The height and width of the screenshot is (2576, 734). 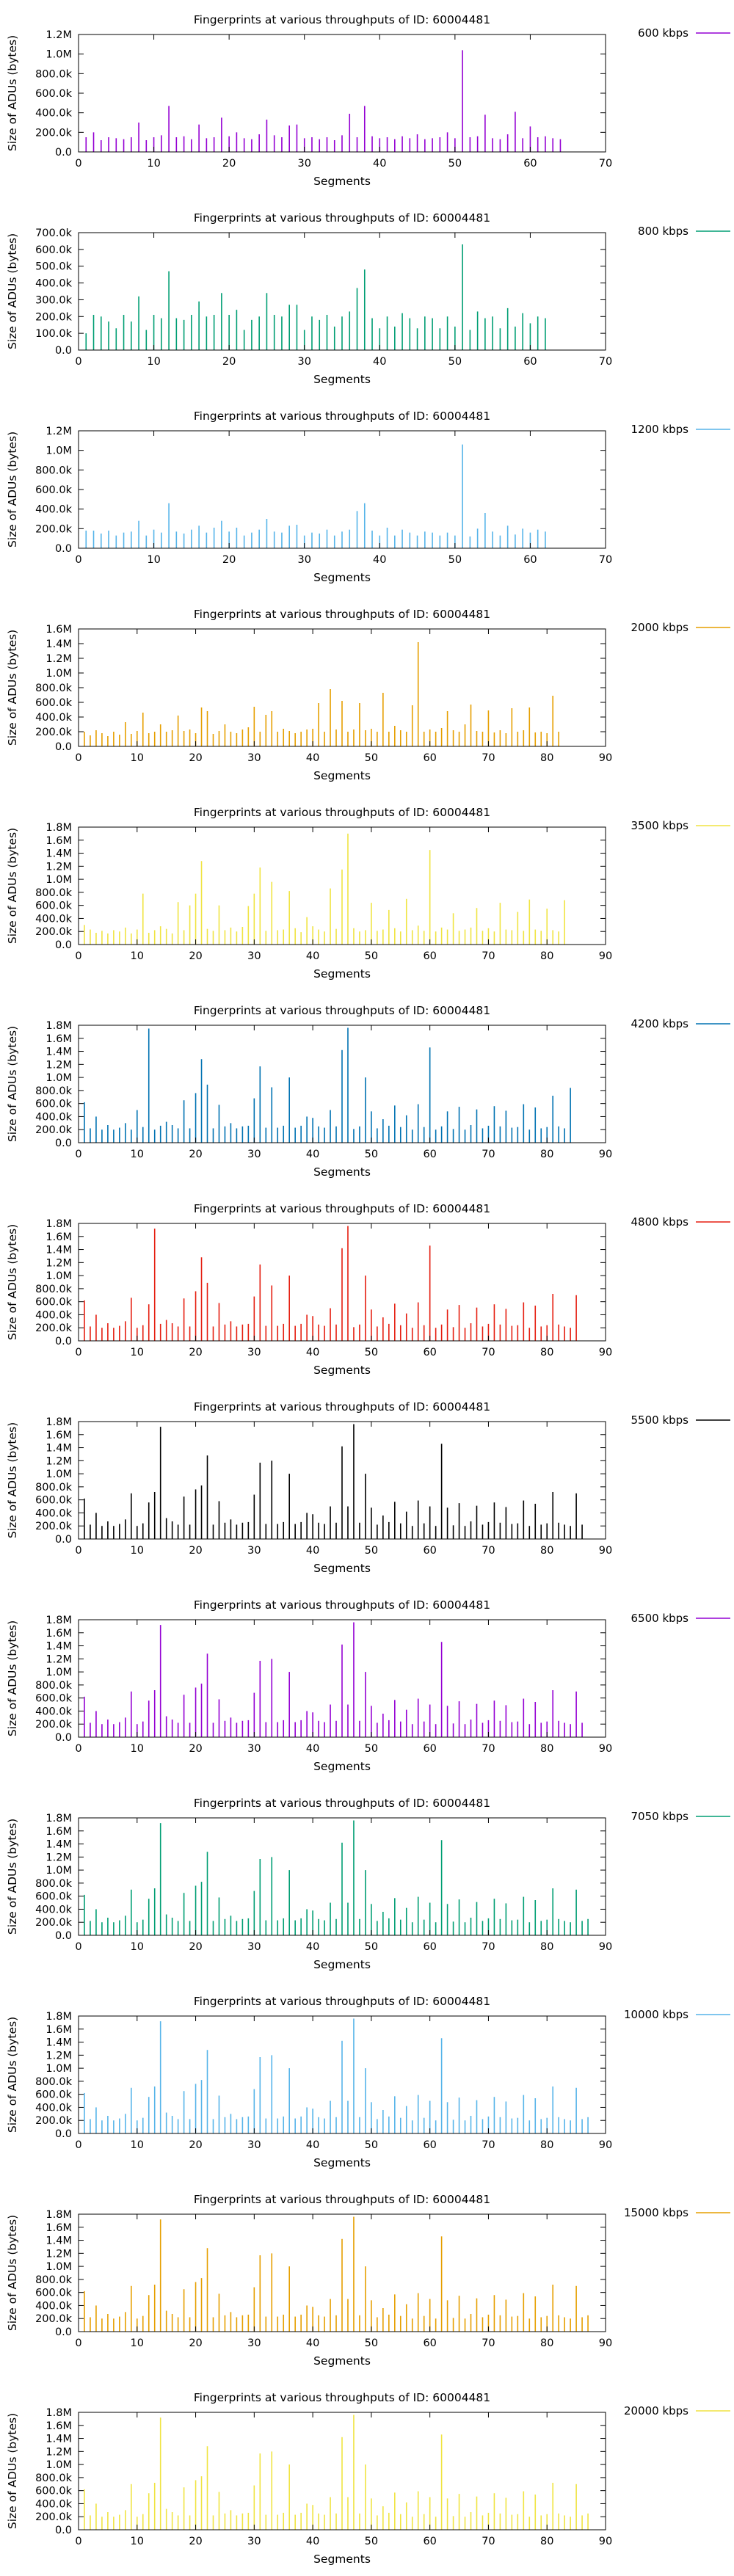 I want to click on legend-label: 4200 kbps, so click(x=660, y=1023).